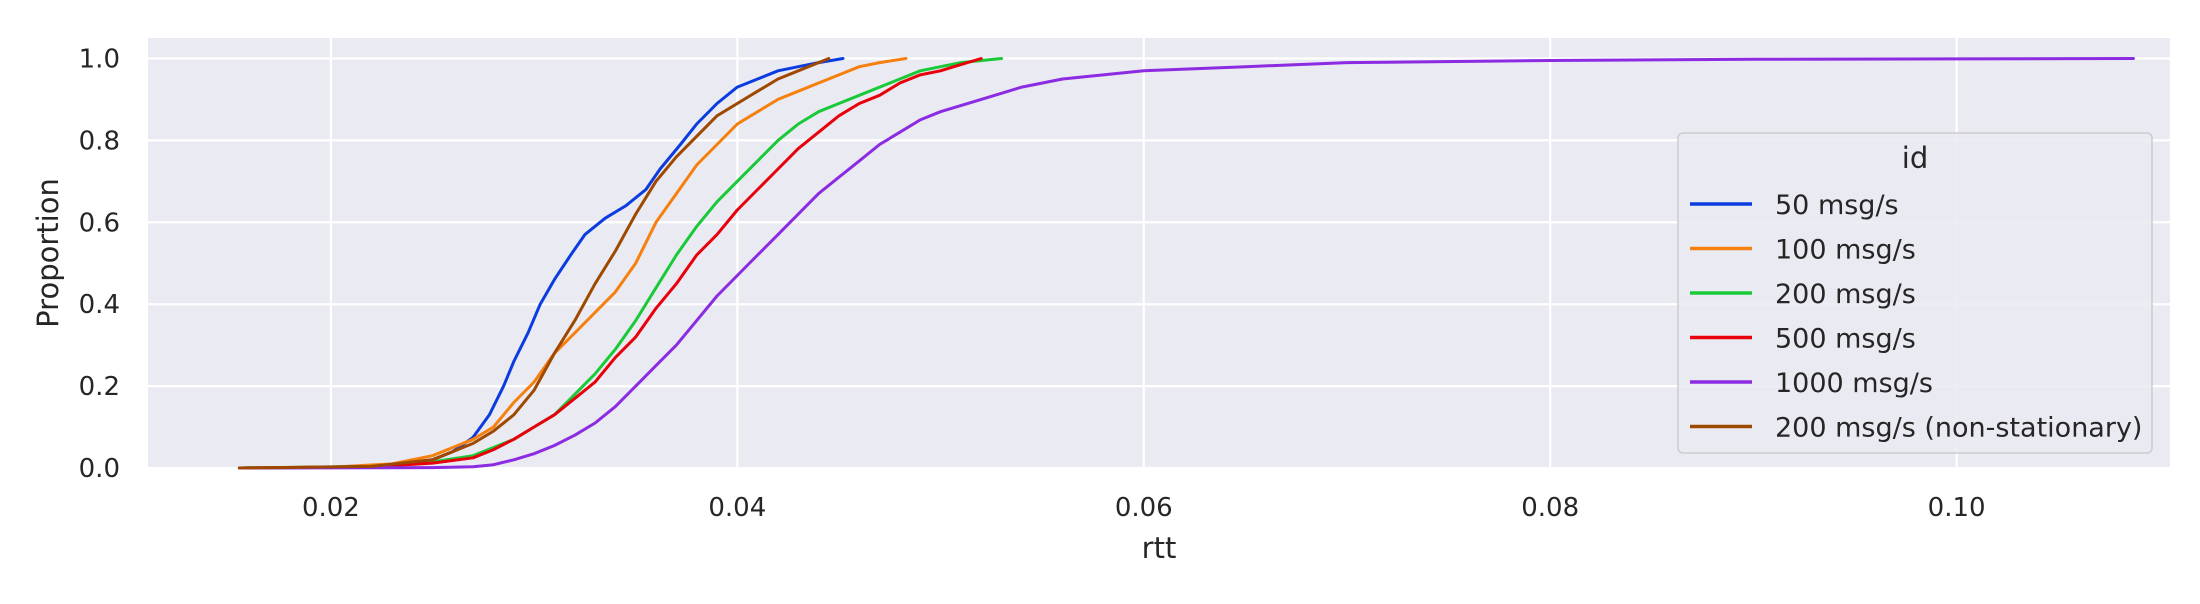 This screenshot has width=2200, height=604. I want to click on x-tick-label: 0.10, so click(1957, 508).